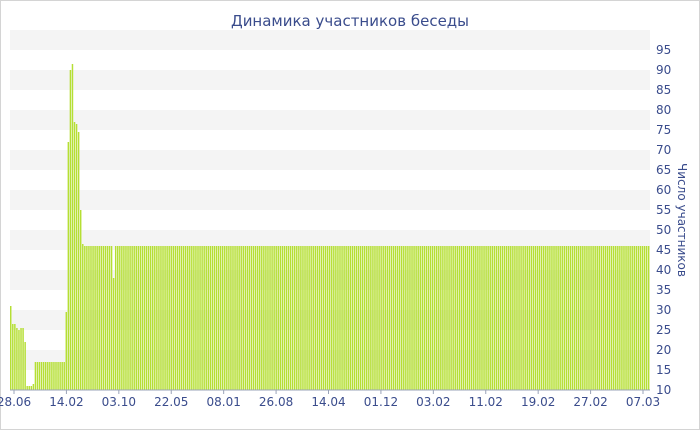  Describe the element at coordinates (663, 150) in the screenshot. I see `y-tick-label: 70` at that location.